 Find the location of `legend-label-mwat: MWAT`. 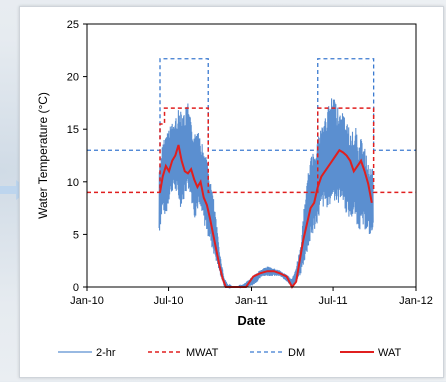

legend-label-mwat: MWAT is located at coordinates (202, 353).